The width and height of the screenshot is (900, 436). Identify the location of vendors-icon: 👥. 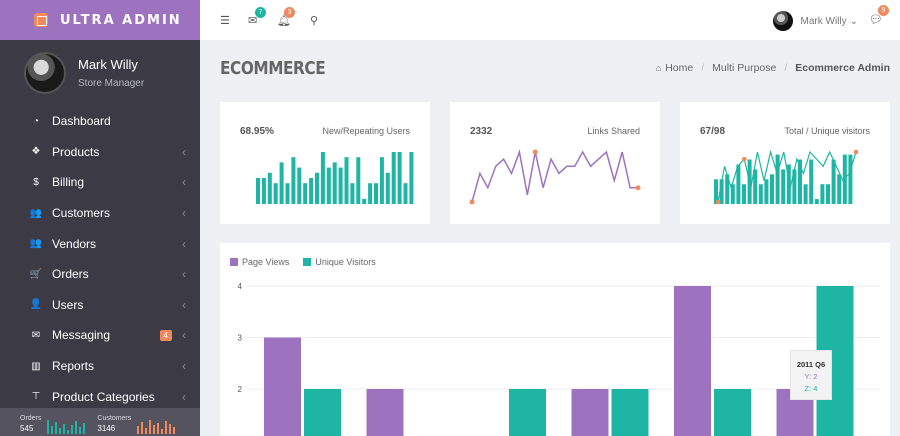
(36, 244).